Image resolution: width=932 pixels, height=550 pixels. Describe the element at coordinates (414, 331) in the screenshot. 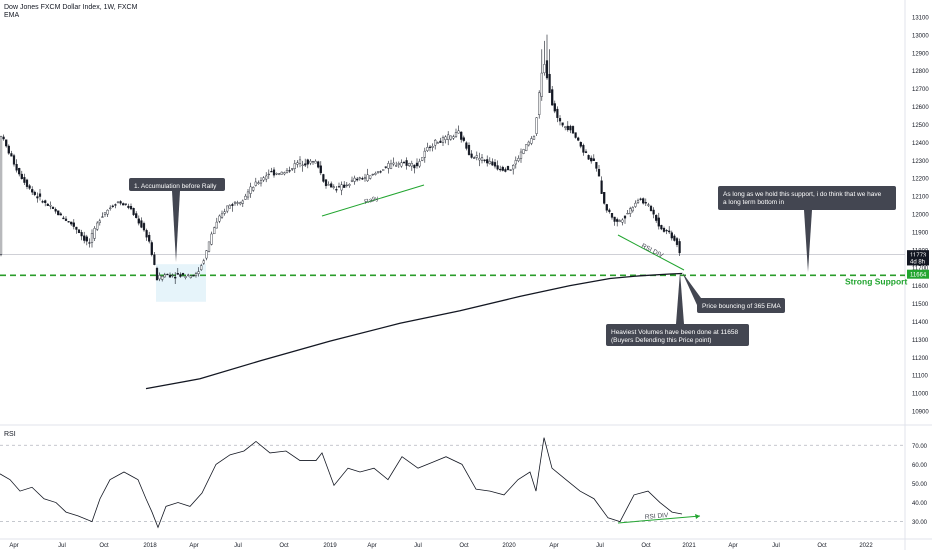

I see `ema-line` at that location.